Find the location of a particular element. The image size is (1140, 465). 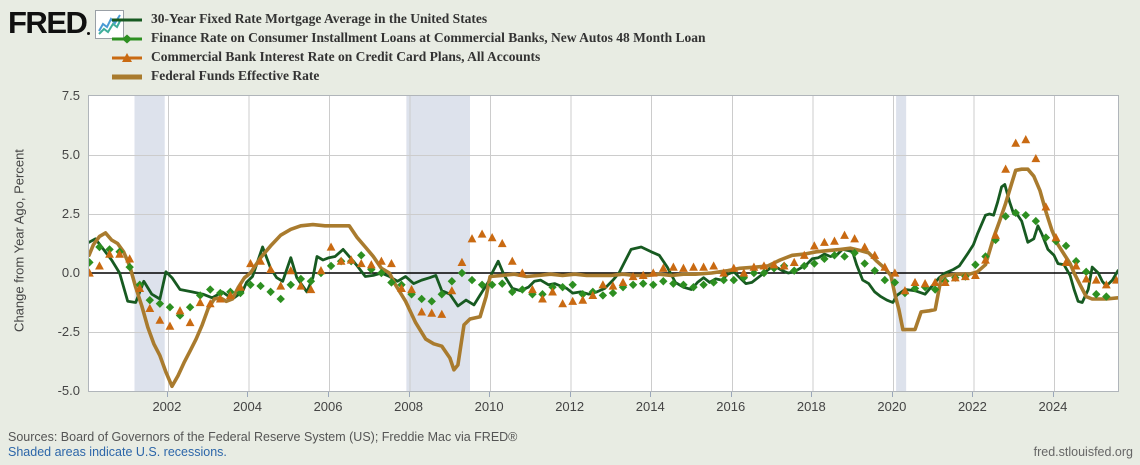

x-tick-label: 2006 is located at coordinates (328, 406).